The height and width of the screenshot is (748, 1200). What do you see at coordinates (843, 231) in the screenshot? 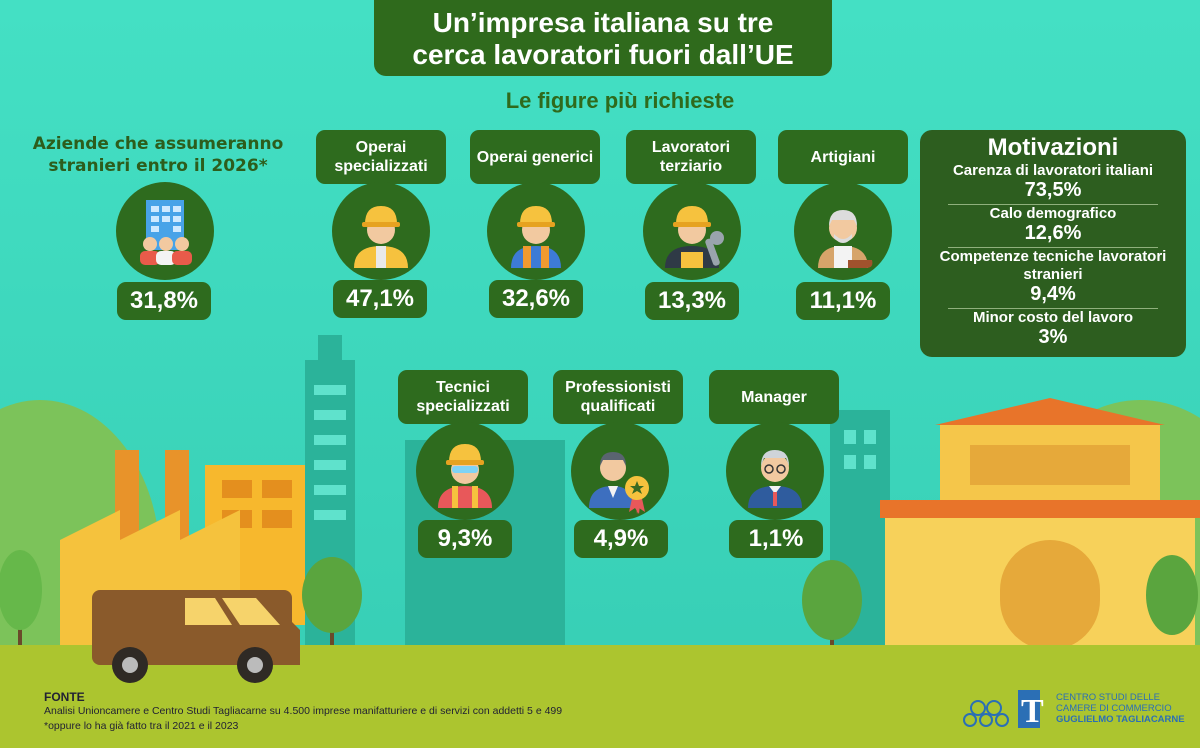
I see `shoemaker-icon` at bounding box center [843, 231].